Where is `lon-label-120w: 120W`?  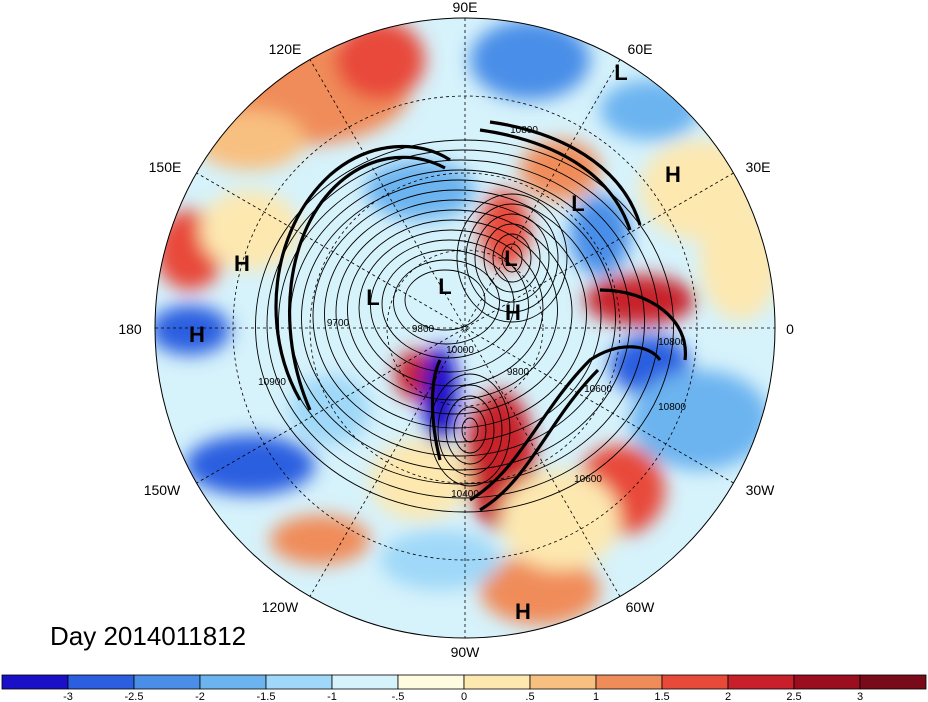 lon-label-120w: 120W is located at coordinates (280, 607).